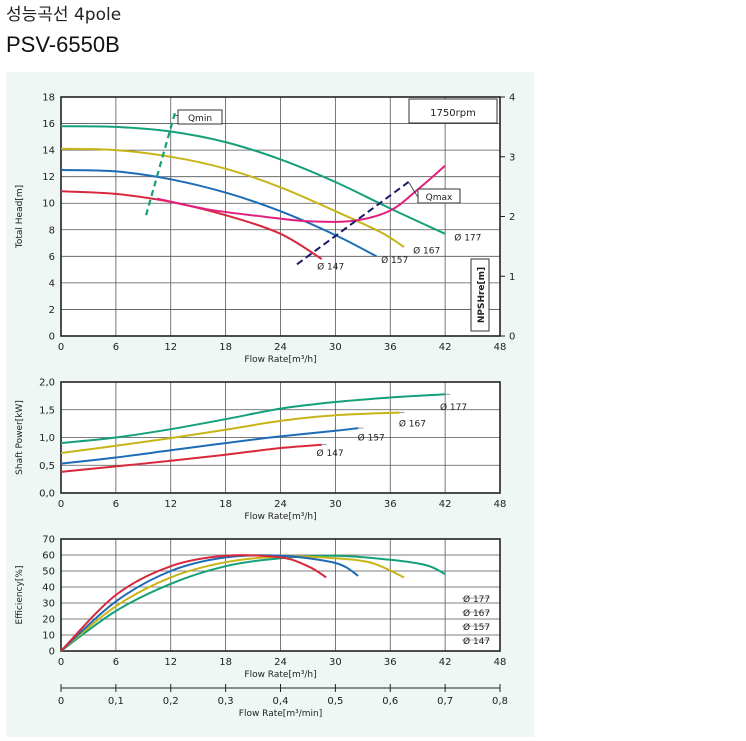 The width and height of the screenshot is (746, 741). I want to click on efficiency-y-tick-label: 10, so click(48, 636).